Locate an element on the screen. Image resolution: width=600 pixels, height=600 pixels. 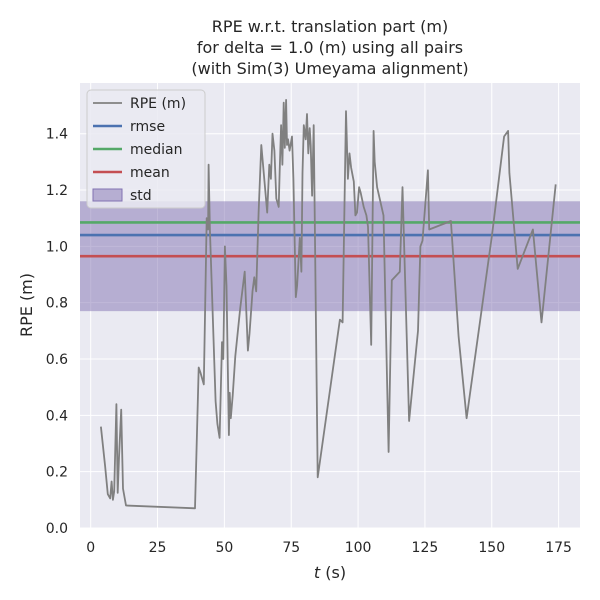
legend-label-median: median is located at coordinates (156, 150).